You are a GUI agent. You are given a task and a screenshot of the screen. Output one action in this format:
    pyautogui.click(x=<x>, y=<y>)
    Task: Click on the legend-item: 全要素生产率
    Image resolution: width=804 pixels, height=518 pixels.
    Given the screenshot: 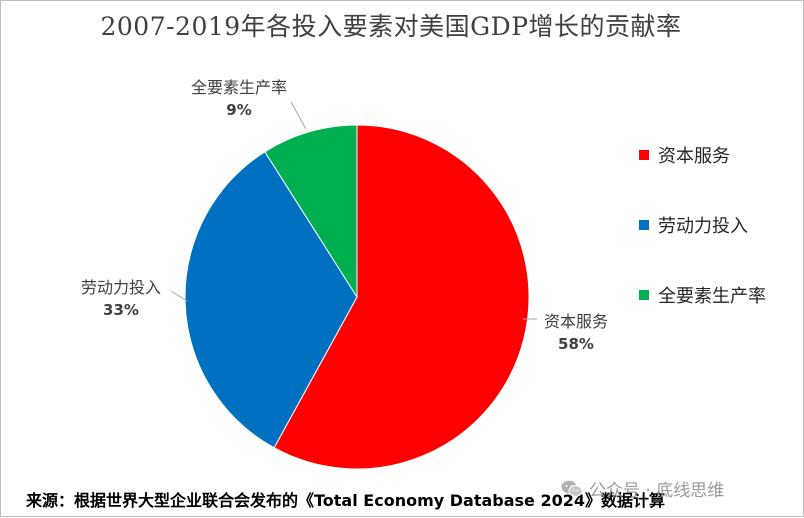 What is the action you would take?
    pyautogui.click(x=719, y=295)
    